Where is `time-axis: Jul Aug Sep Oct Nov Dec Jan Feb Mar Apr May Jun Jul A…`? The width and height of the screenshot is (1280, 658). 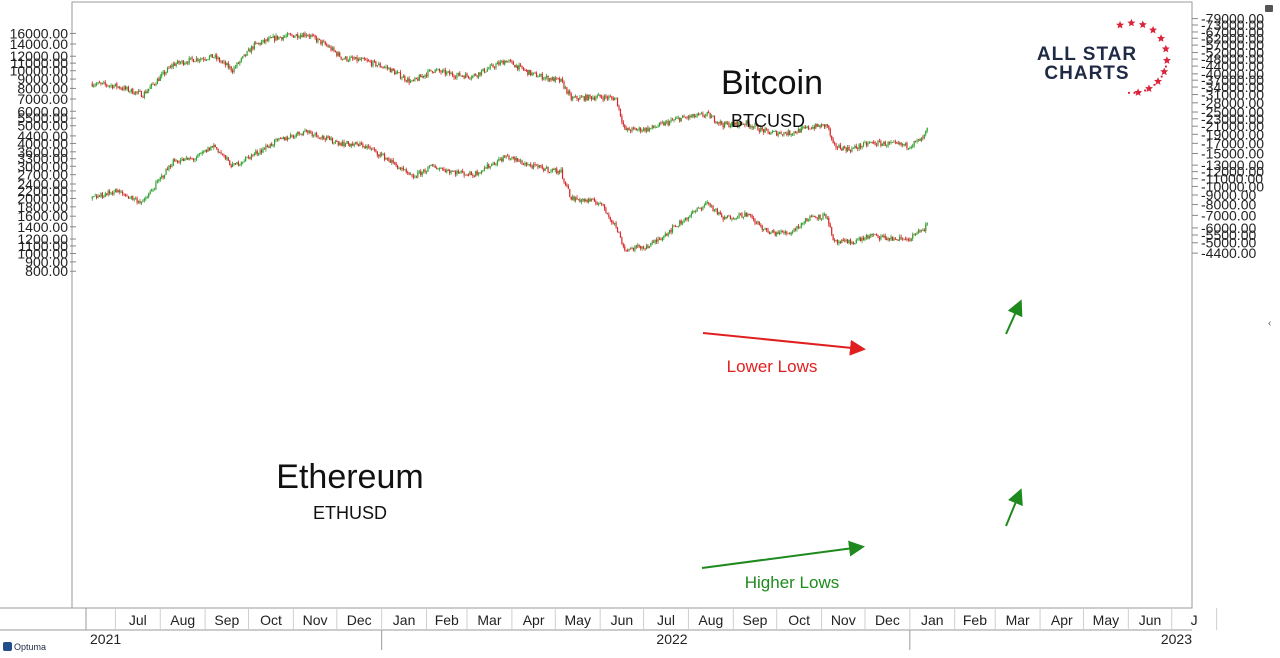 time-axis: Jul Aug Sep Oct Nov Dec Jan Feb Mar Apr May Jun Jul A… is located at coordinates (609, 628).